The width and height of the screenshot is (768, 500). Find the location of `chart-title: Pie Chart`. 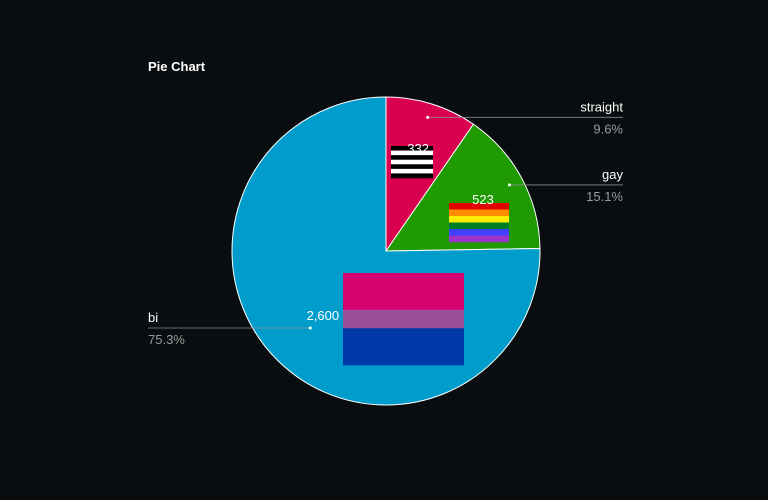

chart-title: Pie Chart is located at coordinates (177, 66).